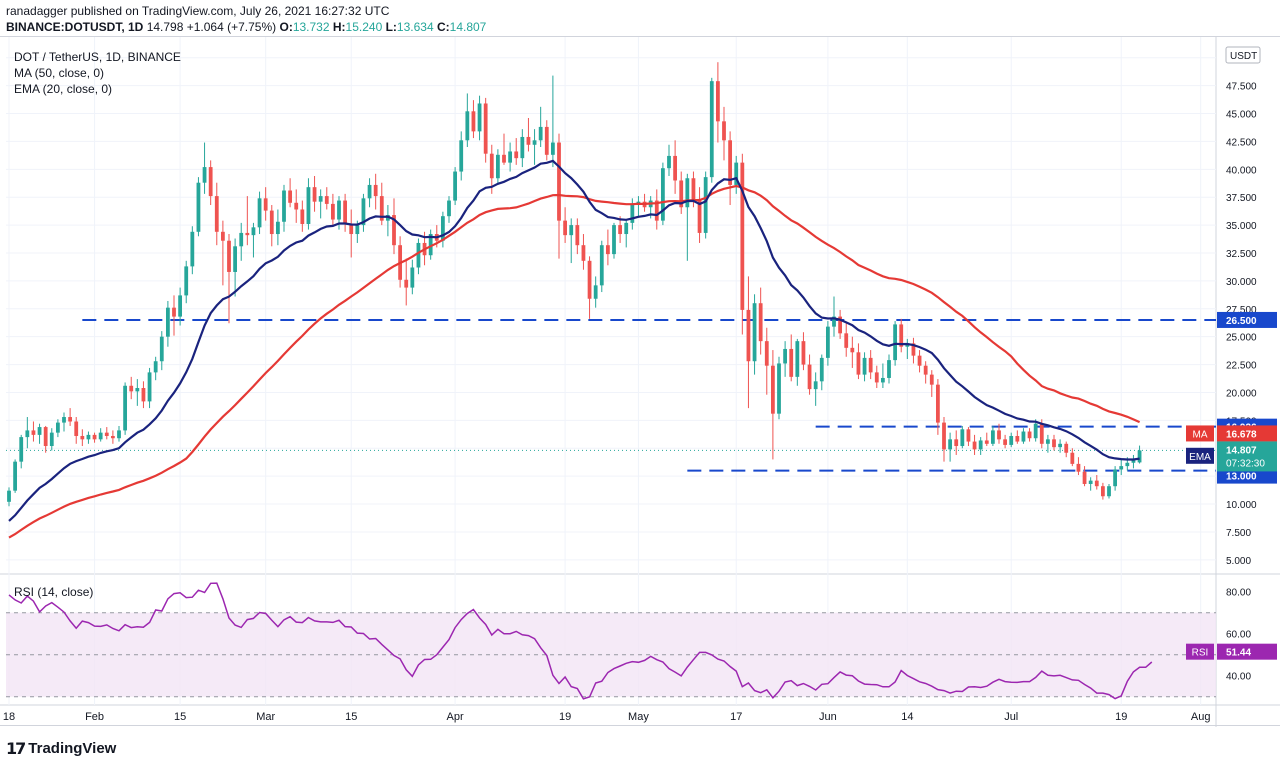  Describe the element at coordinates (311, 27) in the screenshot. I see `open-value: 13.732` at that location.